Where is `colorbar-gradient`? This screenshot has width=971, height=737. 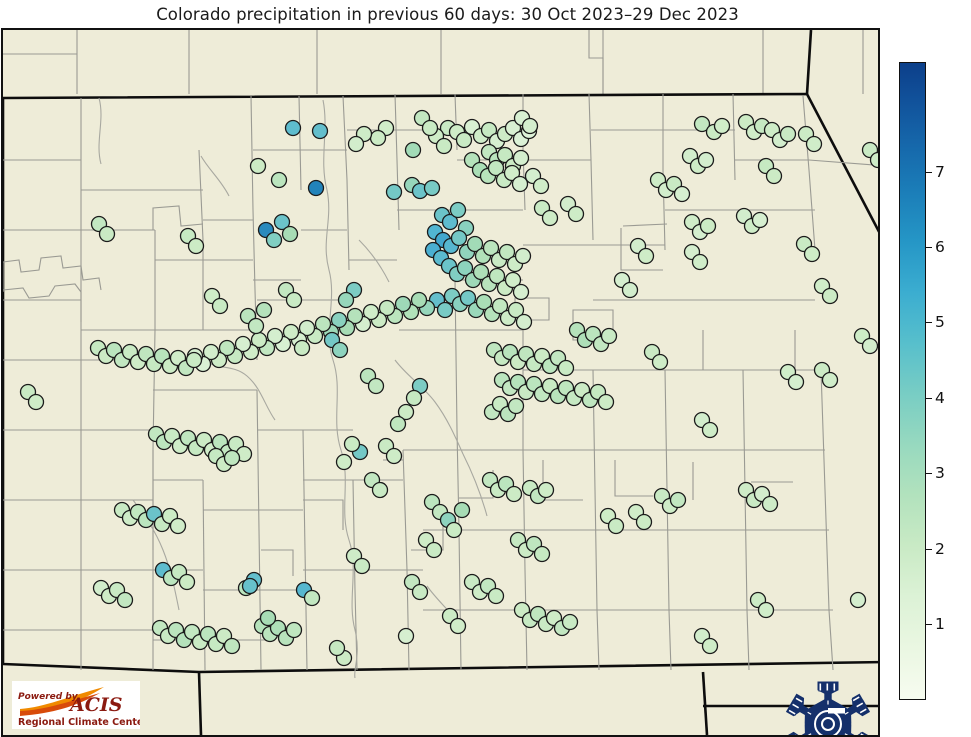
colorbar-gradient is located at coordinates (912, 381).